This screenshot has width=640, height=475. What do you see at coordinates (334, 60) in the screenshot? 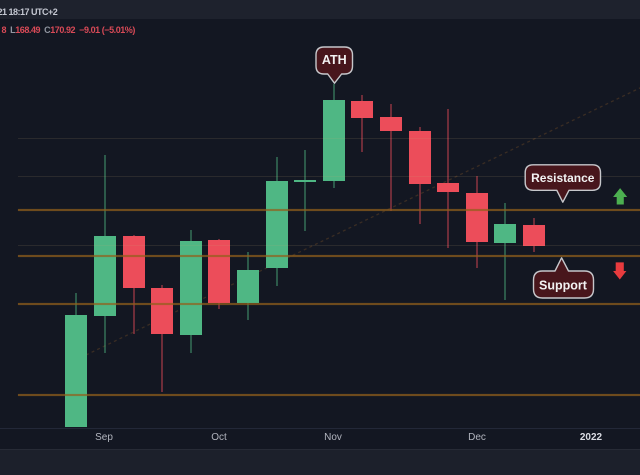
I see `svg-text: ATH` at bounding box center [334, 60].